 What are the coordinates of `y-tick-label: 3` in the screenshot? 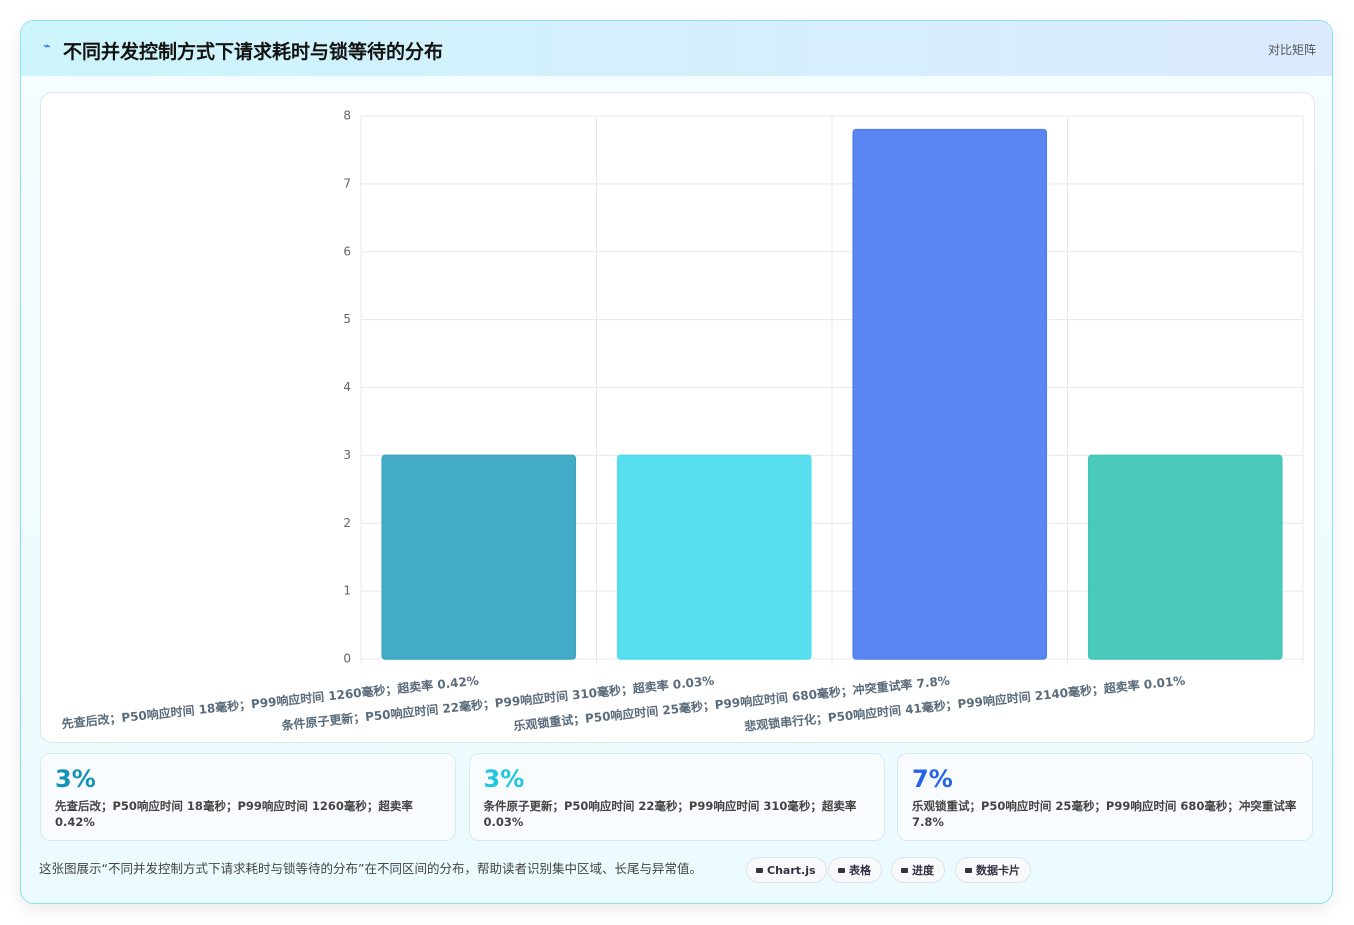 It's located at (347, 455).